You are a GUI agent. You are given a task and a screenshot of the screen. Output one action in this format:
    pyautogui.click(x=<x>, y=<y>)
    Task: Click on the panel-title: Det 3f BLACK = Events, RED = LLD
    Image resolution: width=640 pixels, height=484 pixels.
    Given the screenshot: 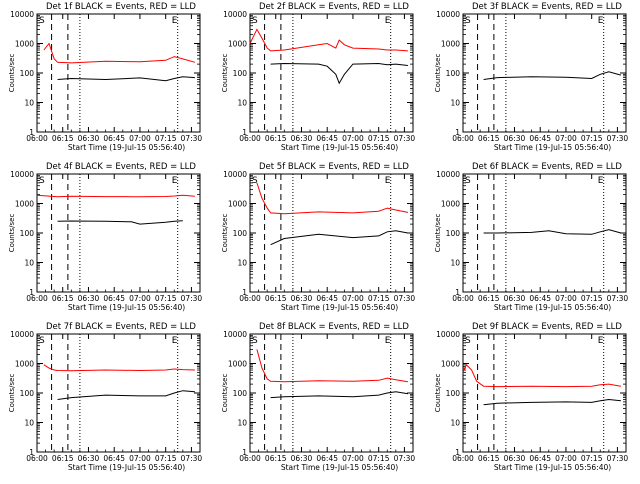 What is the action you would take?
    pyautogui.click(x=547, y=7)
    